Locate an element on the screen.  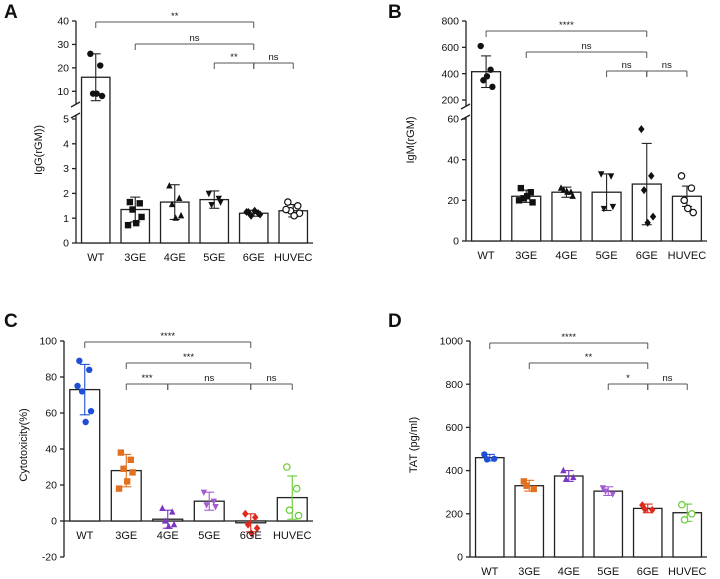
y-axis-title-c: Cytotoxicity(%) is located at coordinates (24, 444).